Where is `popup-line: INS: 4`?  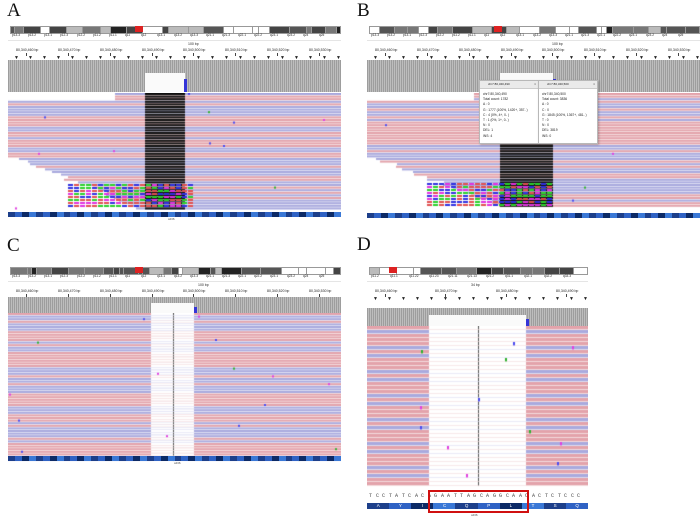
popup-line: INS: 4 is located at coordinates (488, 135).